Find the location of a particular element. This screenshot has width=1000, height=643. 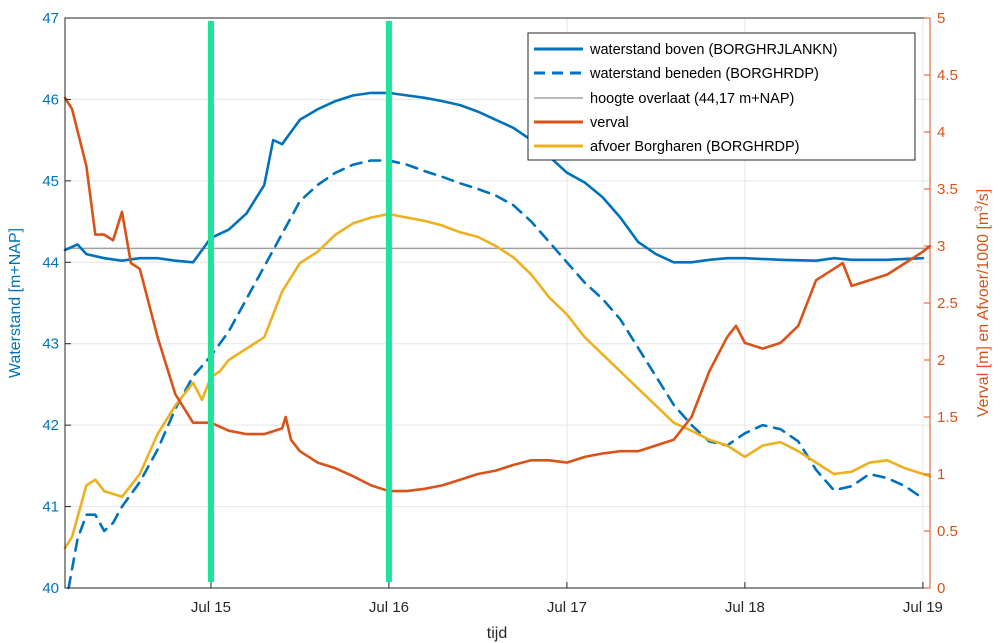

legend-label-boven: waterstand boven (BORGHRJLANKN) is located at coordinates (713, 50).